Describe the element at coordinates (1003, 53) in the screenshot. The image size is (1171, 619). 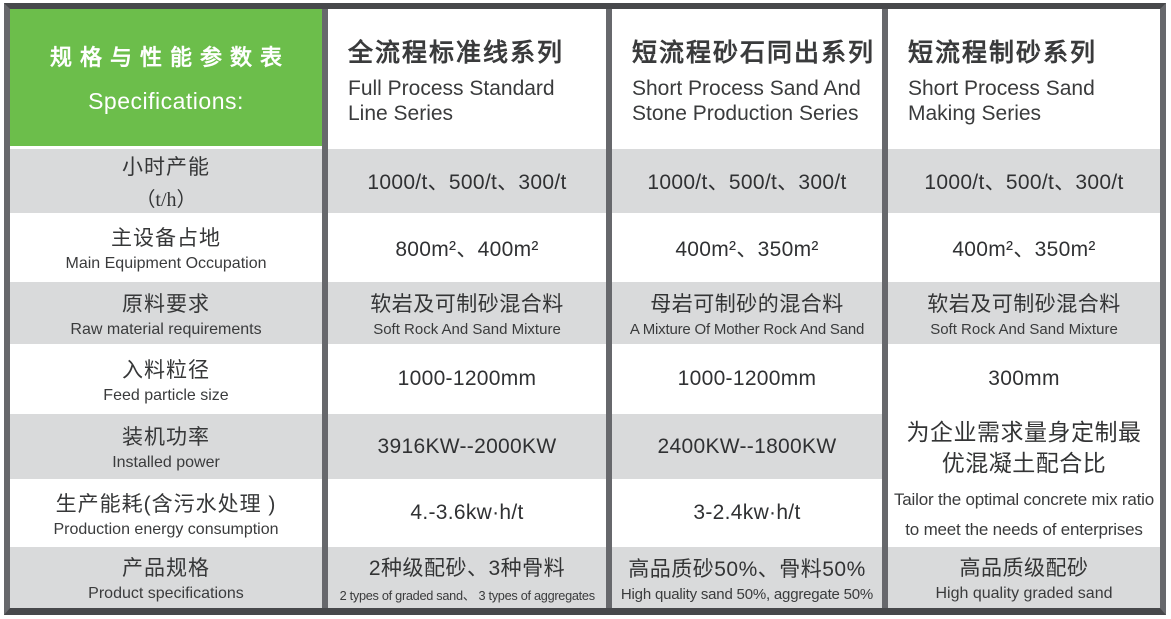
I see `column-header-zh: 短流程制砂系列` at that location.